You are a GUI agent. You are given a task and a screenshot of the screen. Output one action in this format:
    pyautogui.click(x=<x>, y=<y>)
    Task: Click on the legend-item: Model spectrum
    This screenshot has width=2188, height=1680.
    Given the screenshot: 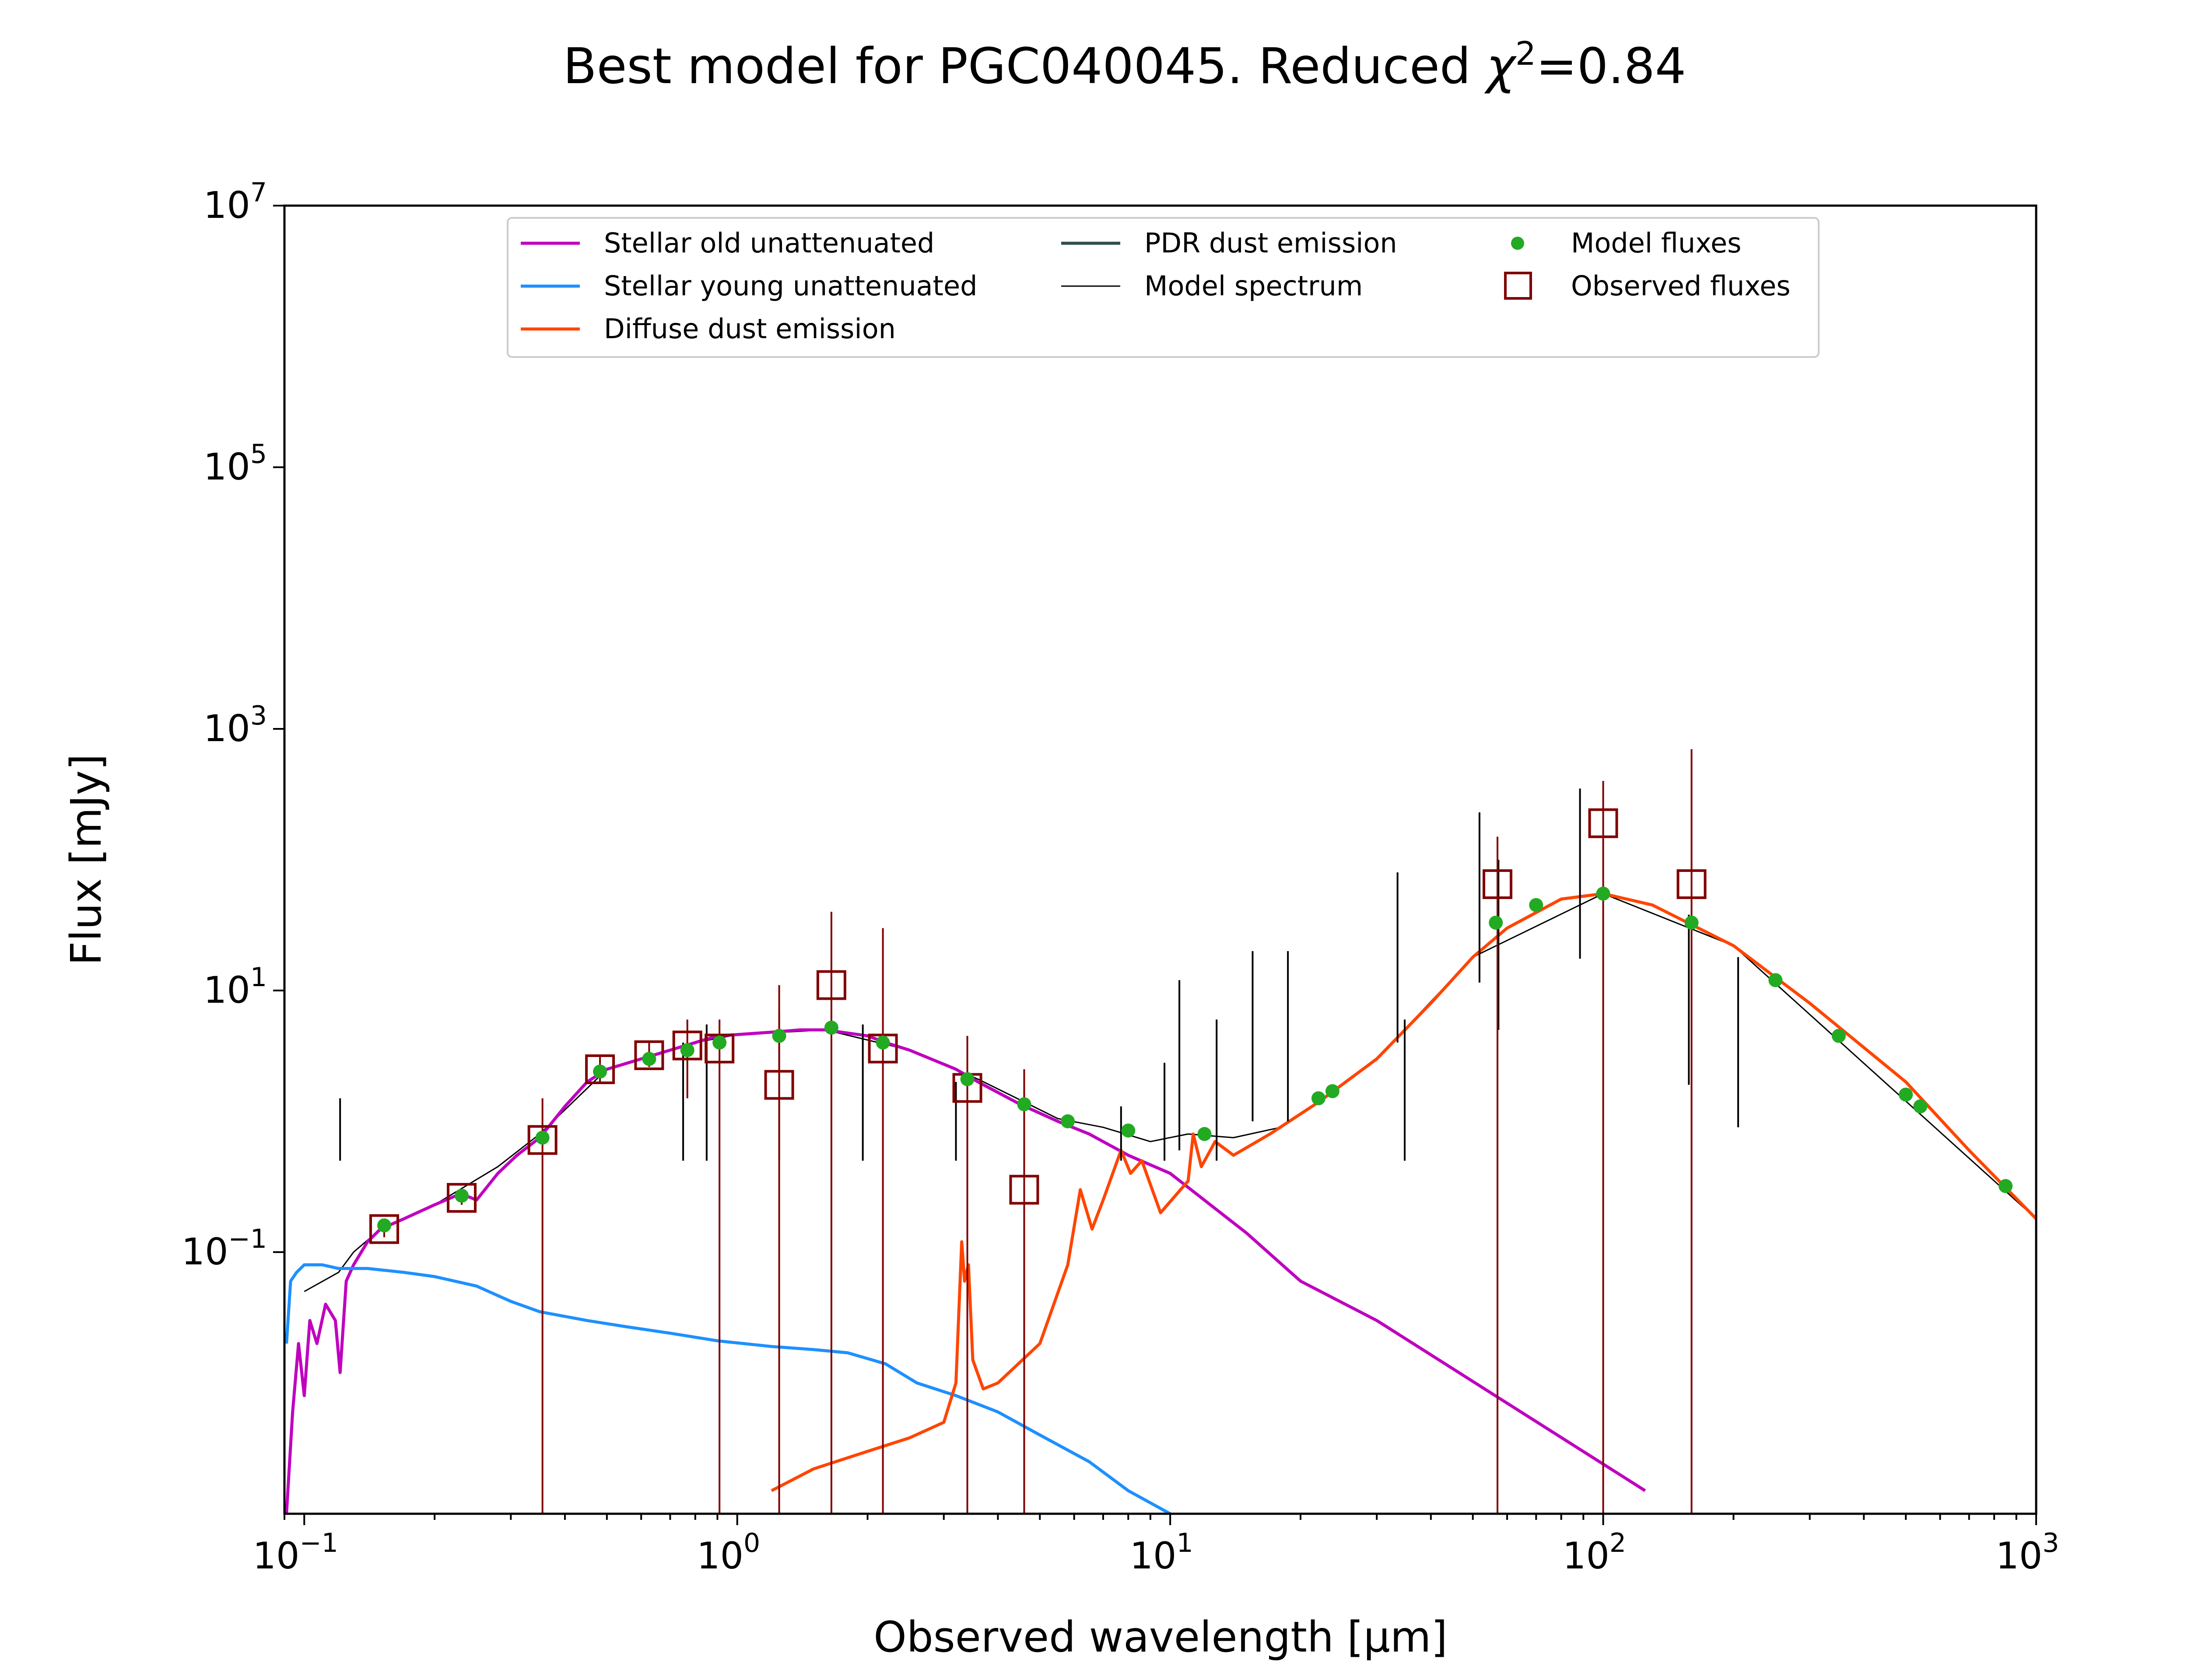 What is the action you would take?
    pyautogui.click(x=1212, y=286)
    